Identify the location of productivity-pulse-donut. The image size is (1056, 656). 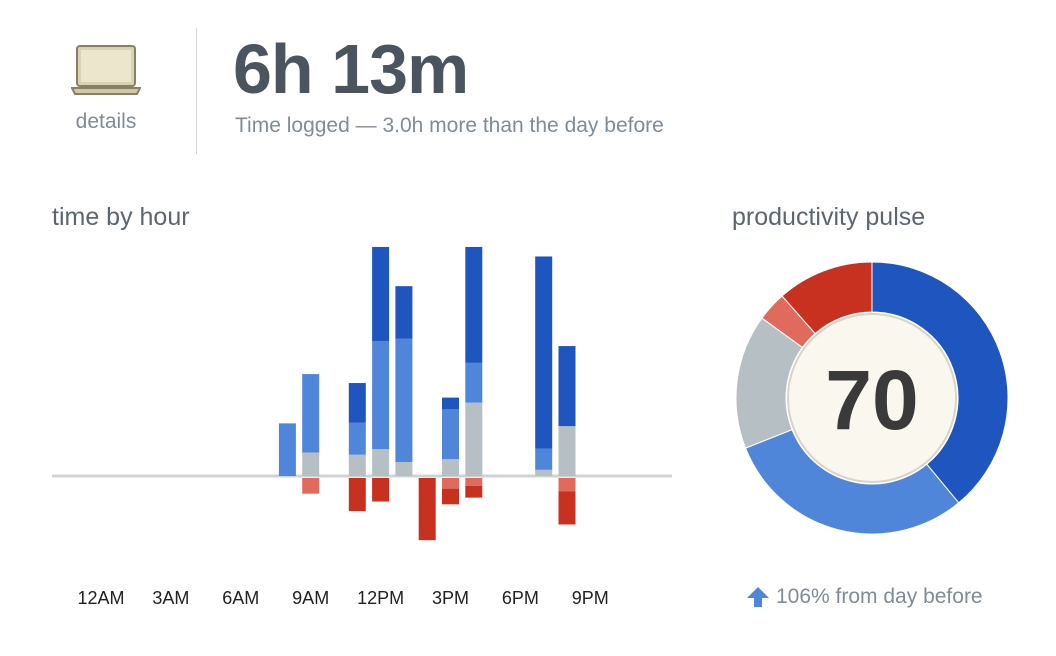
(872, 398).